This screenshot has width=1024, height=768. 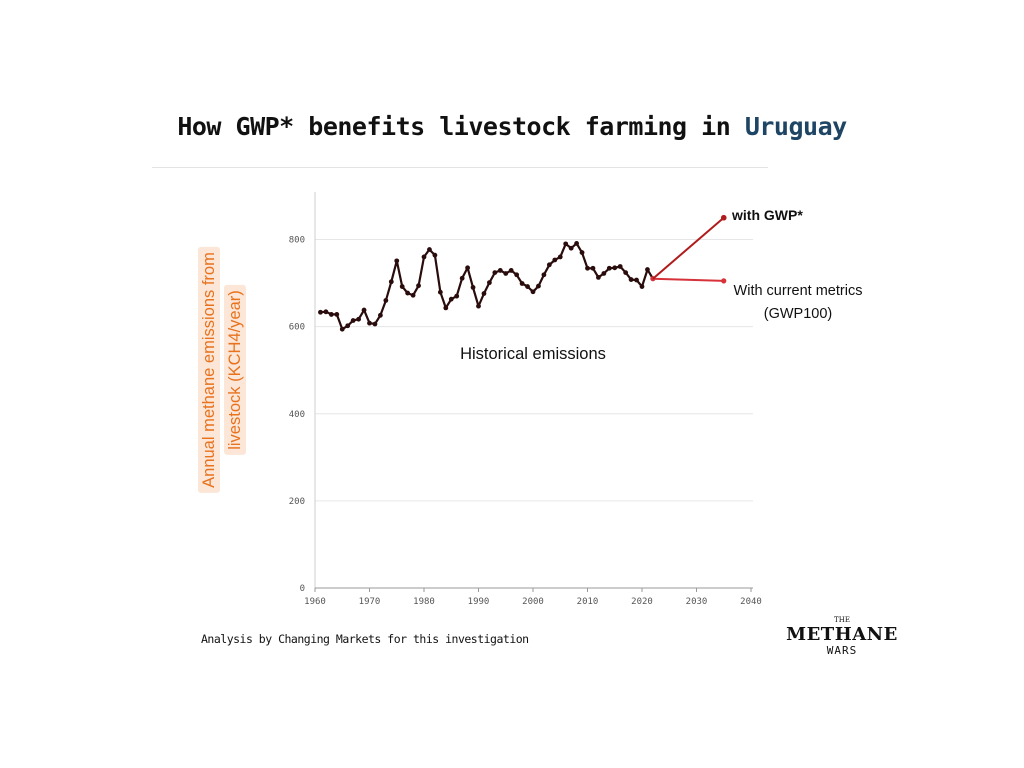 I want to click on historical-emissions-label: Historical emissions, so click(x=533, y=354).